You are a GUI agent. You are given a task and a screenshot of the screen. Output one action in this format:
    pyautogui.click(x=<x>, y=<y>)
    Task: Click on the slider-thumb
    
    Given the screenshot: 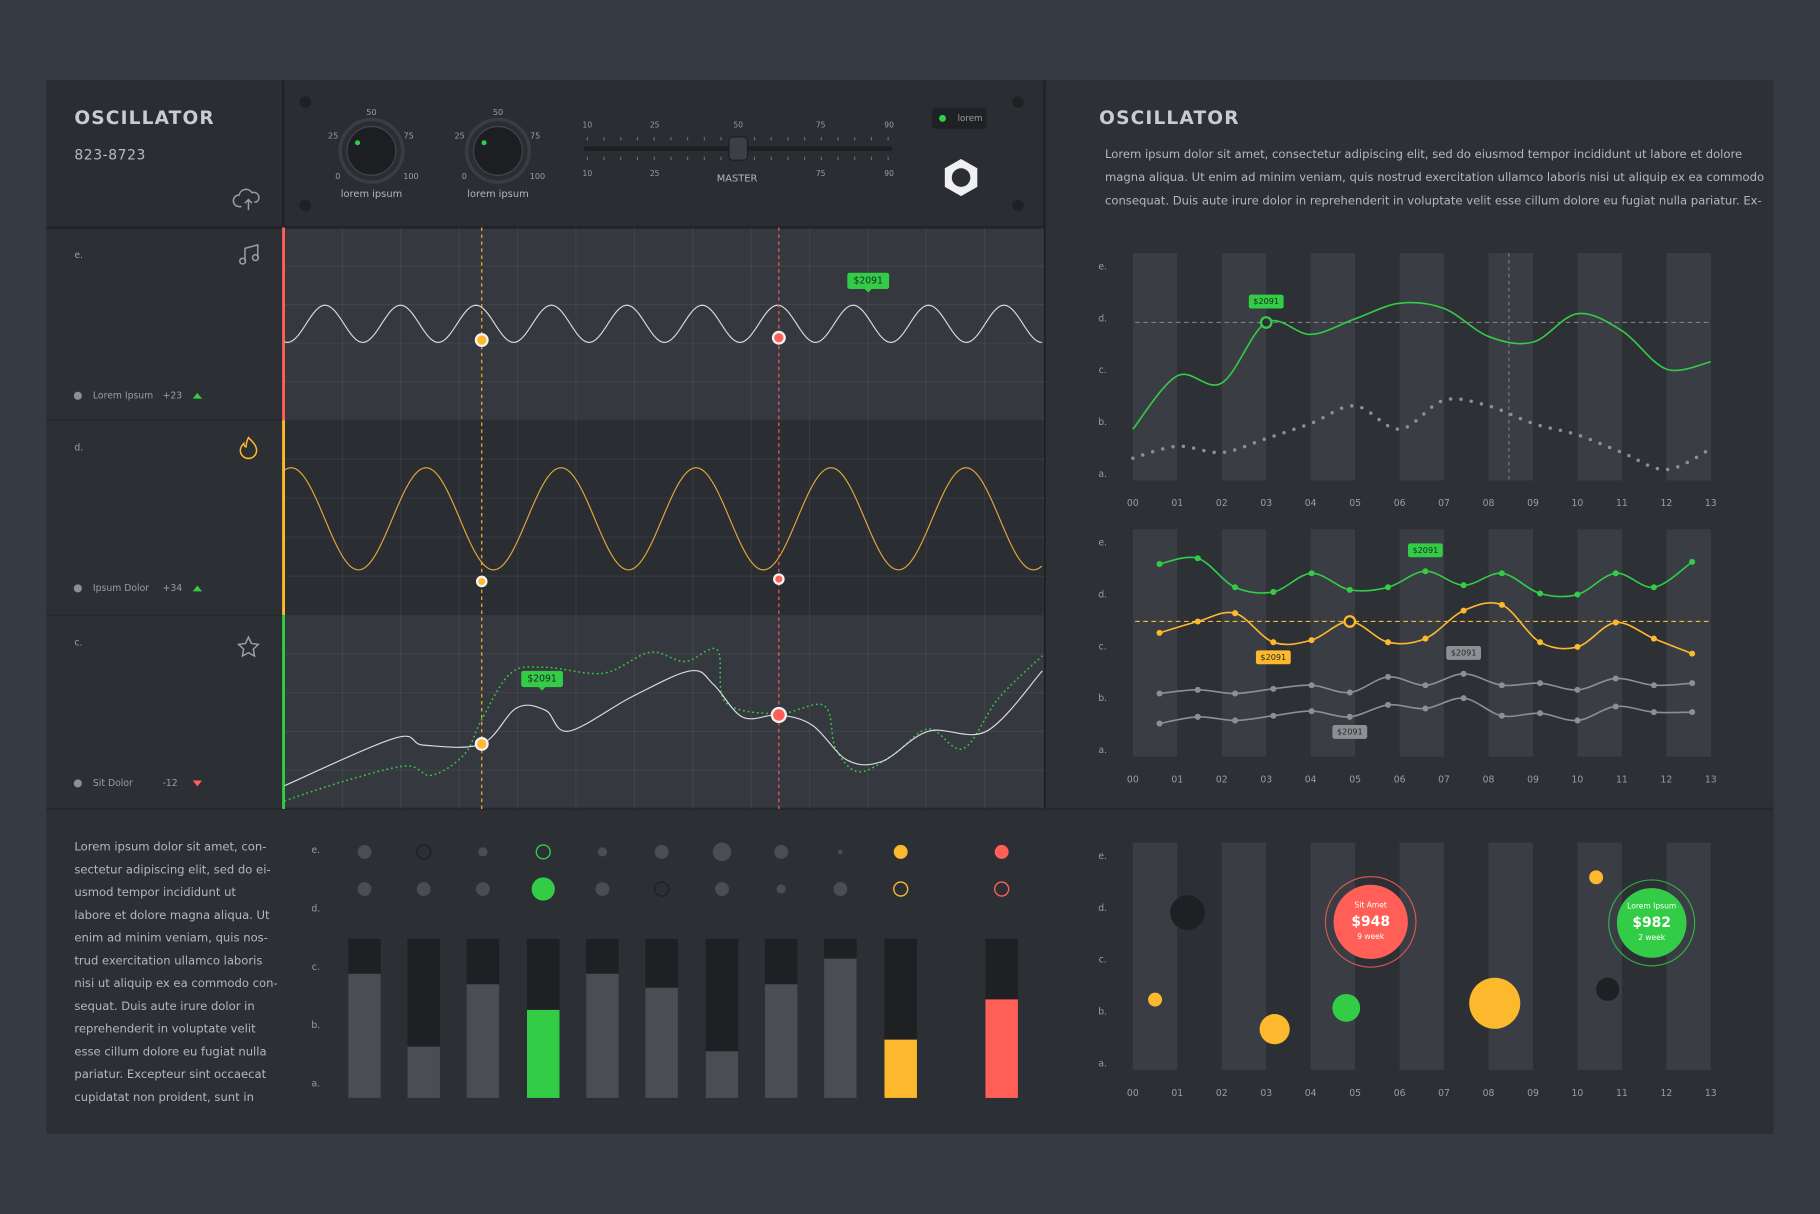 What is the action you would take?
    pyautogui.click(x=738, y=148)
    